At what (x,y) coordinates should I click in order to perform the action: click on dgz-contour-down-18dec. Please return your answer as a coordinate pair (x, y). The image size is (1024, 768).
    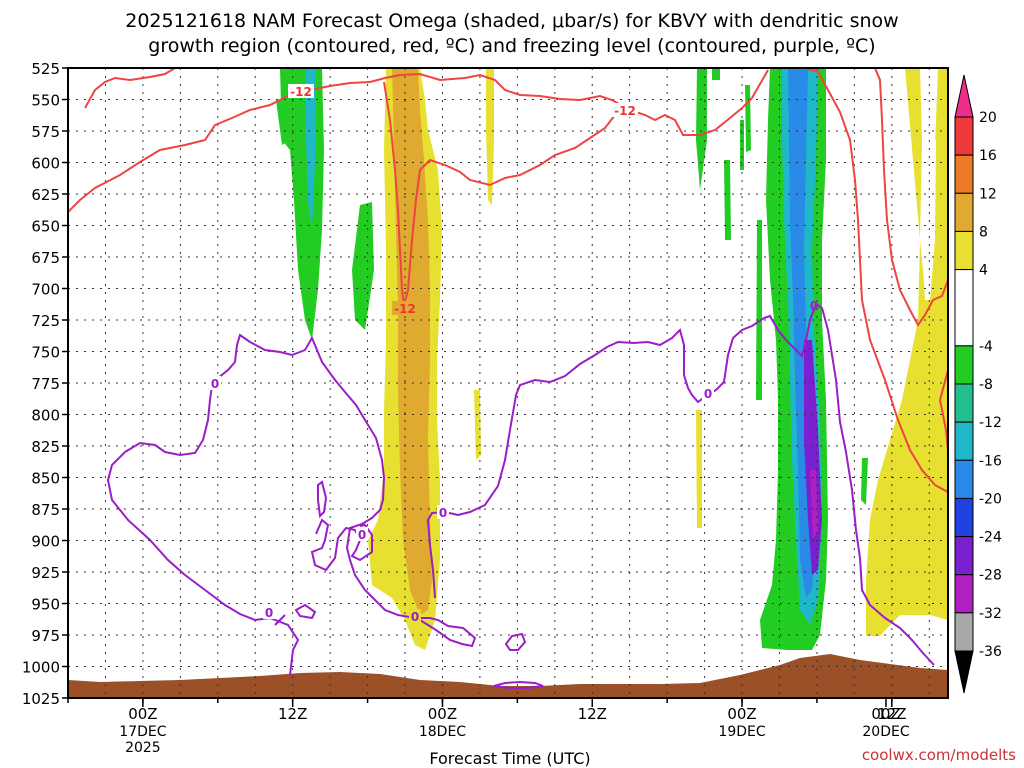
    Looking at the image, I should click on (507, 193).